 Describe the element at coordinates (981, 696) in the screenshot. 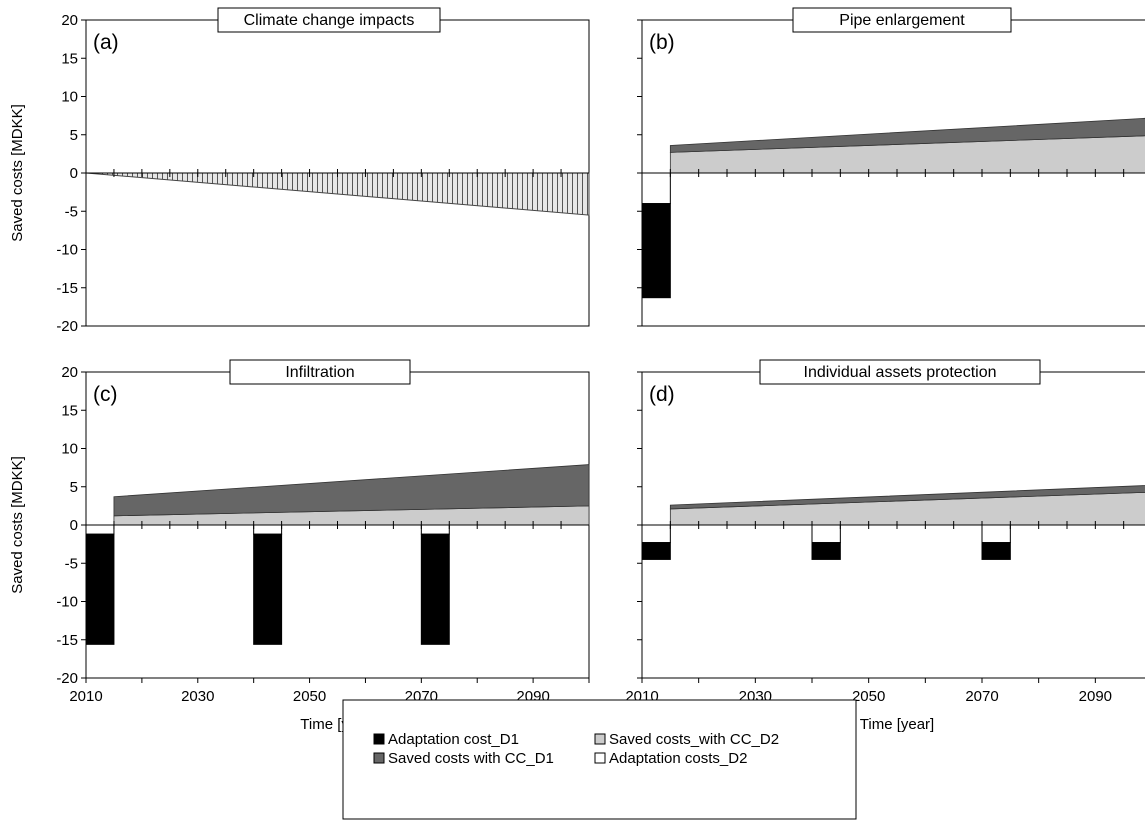

I see `x-tick-label: 2070` at that location.